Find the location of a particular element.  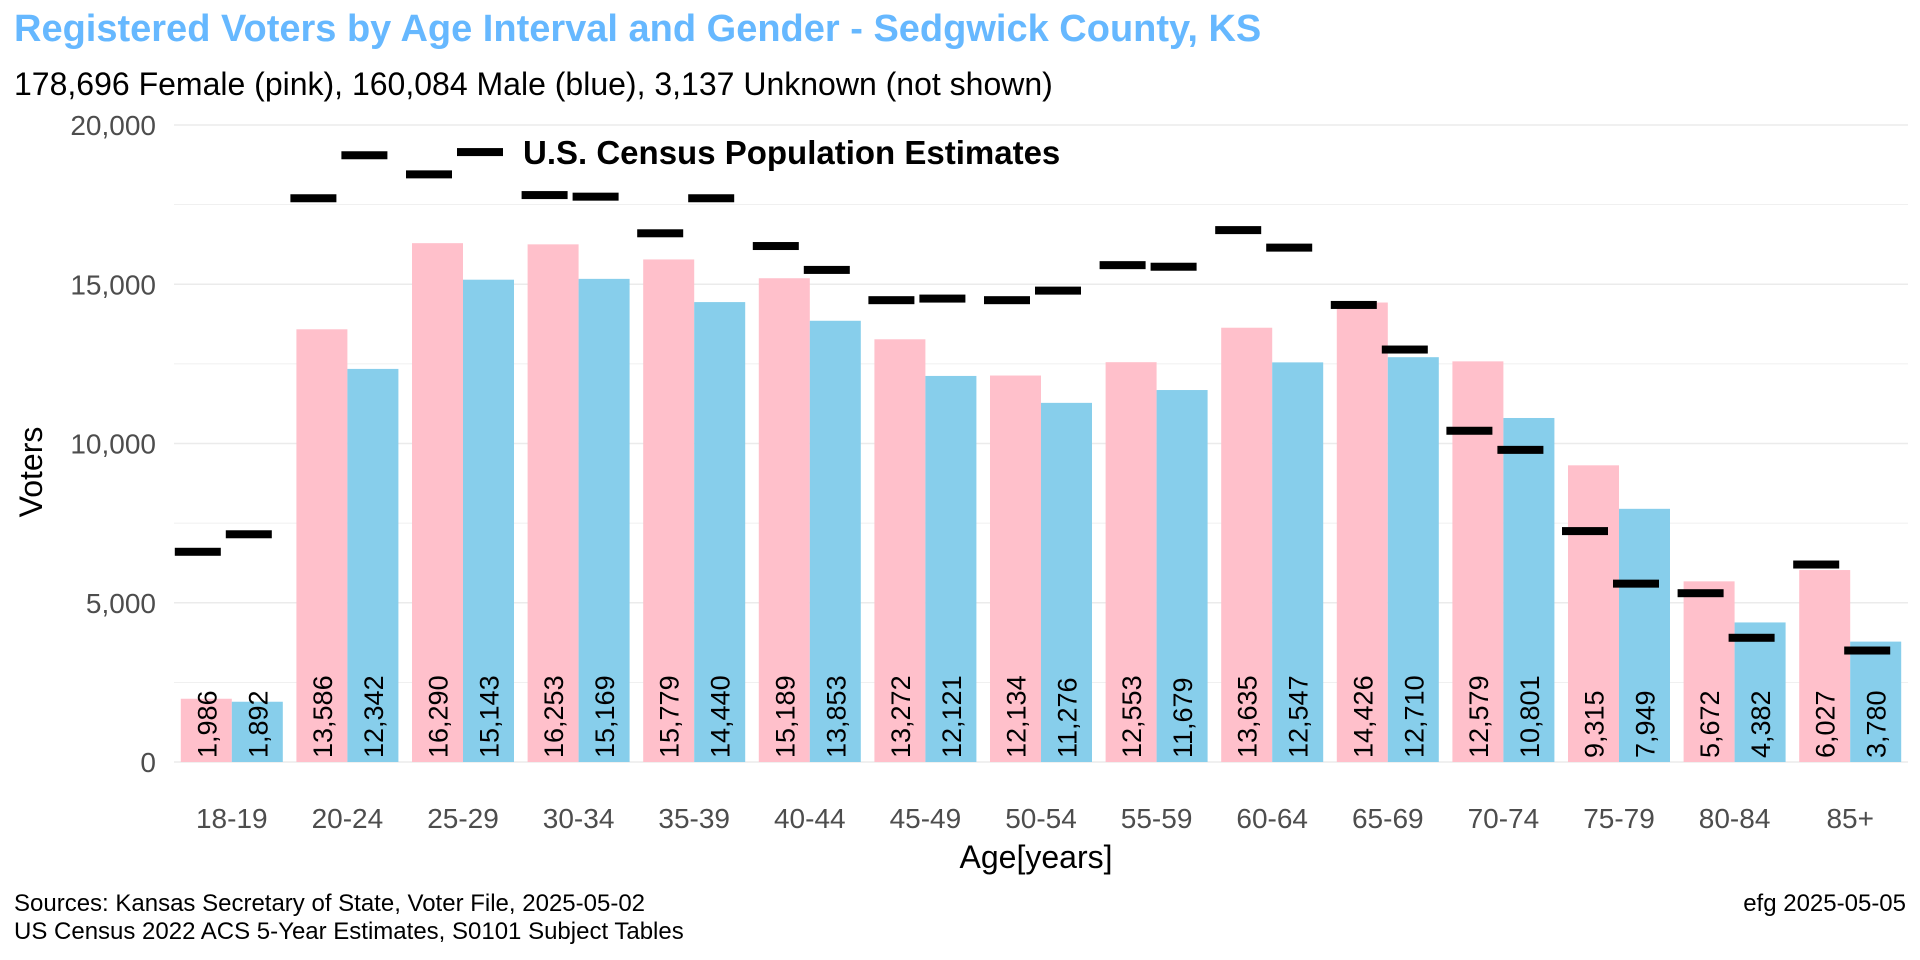

x-tick-label: 80-84 is located at coordinates (1735, 818).